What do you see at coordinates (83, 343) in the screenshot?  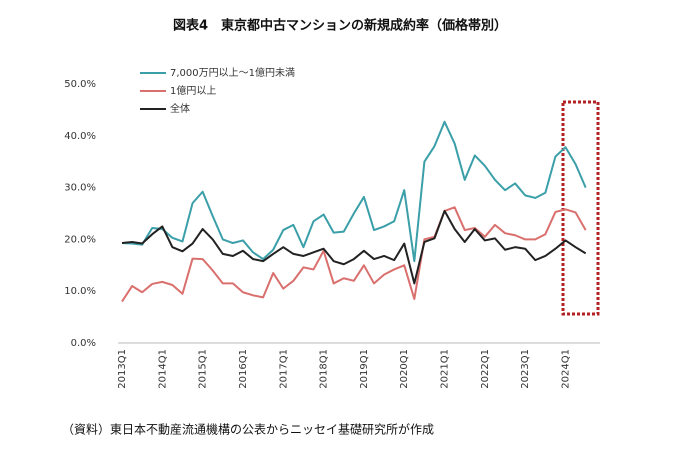 I see `y-tick-label: 0.0%` at bounding box center [83, 343].